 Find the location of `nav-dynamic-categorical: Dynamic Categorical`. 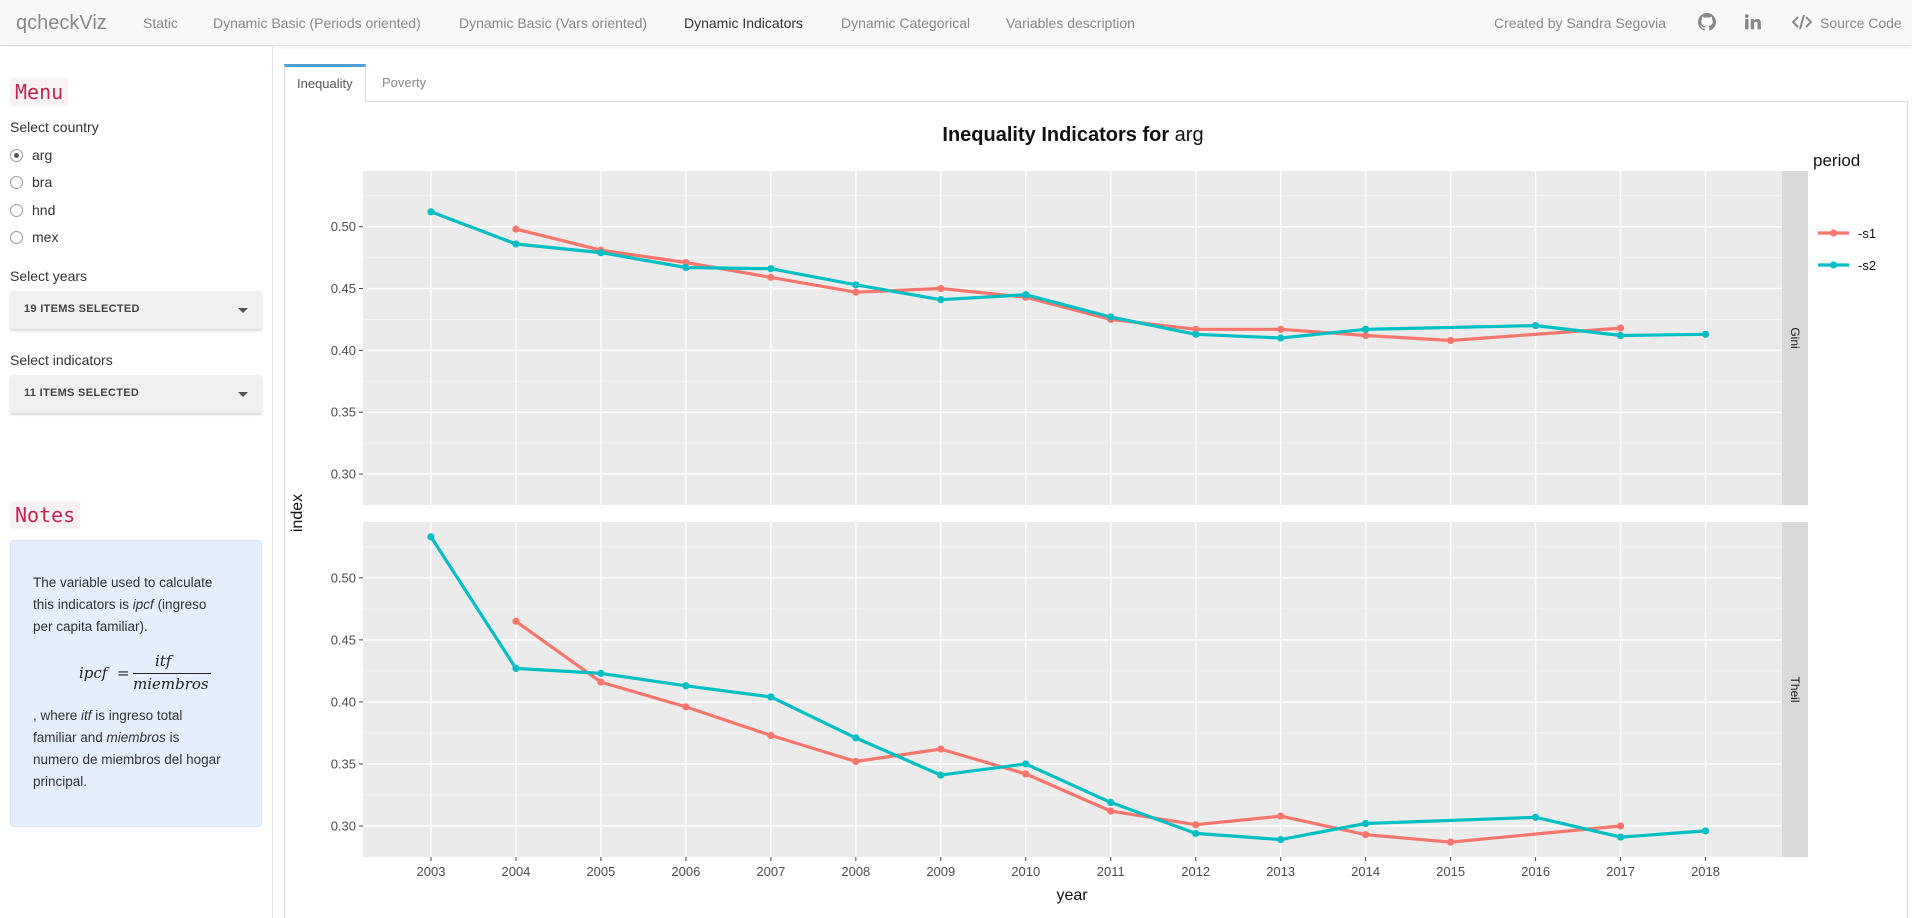

nav-dynamic-categorical: Dynamic Categorical is located at coordinates (906, 23).